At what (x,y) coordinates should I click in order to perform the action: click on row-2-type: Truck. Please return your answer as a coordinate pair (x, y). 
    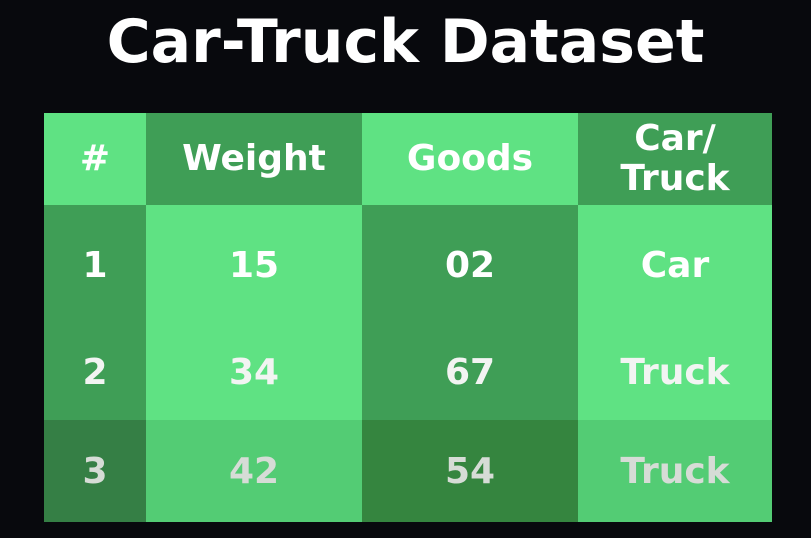
    Looking at the image, I should click on (675, 372).